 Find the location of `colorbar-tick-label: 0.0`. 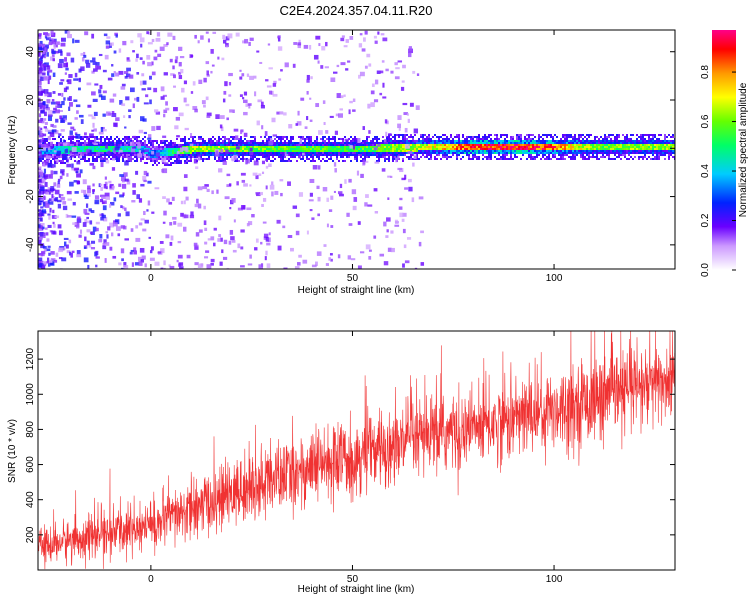

colorbar-tick-label: 0.0 is located at coordinates (705, 270).